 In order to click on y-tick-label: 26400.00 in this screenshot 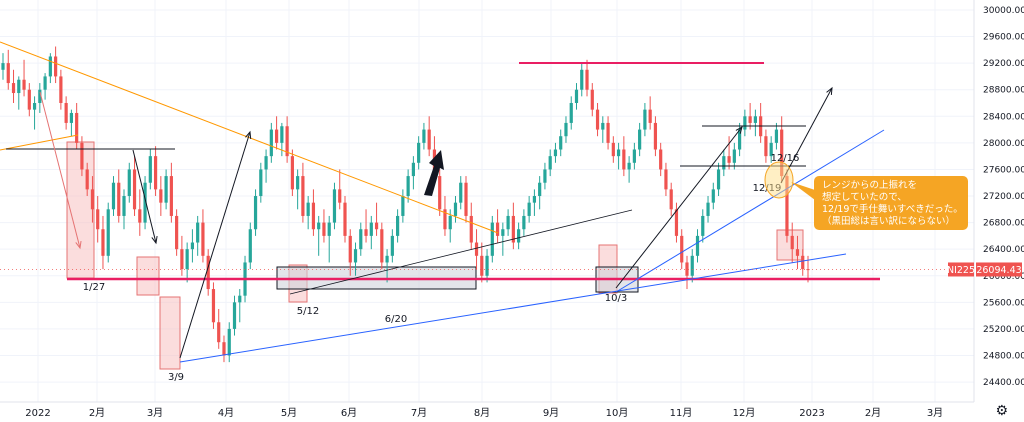, I will do `click(1003, 250)`.